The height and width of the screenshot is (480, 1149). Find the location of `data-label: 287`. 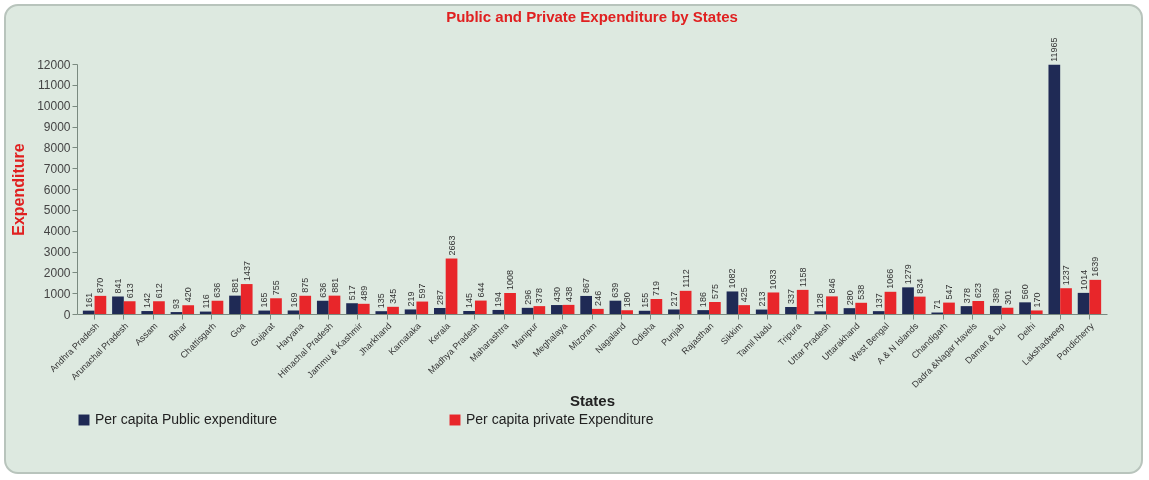

data-label: 287 is located at coordinates (439, 297).